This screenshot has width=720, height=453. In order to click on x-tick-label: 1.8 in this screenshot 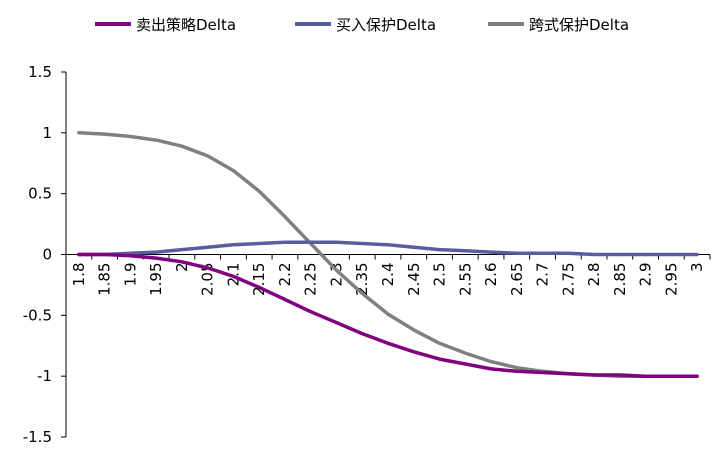, I will do `click(79, 275)`.